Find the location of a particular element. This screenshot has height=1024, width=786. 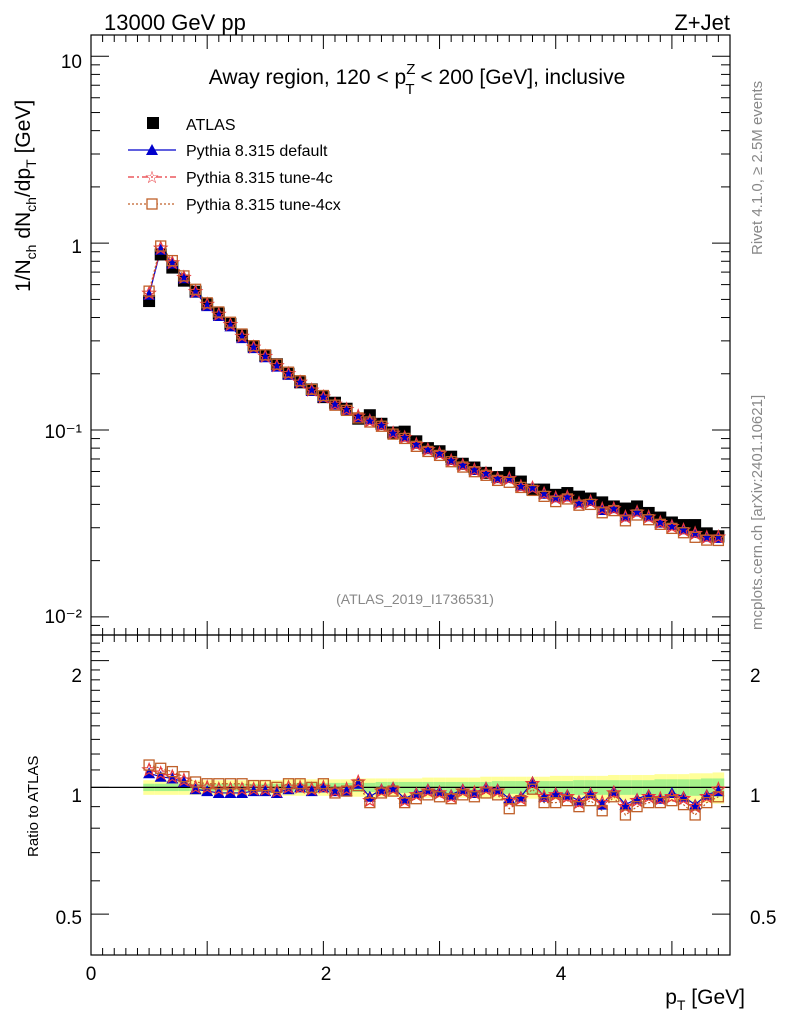

ratio-panel-marks is located at coordinates (434, 790).